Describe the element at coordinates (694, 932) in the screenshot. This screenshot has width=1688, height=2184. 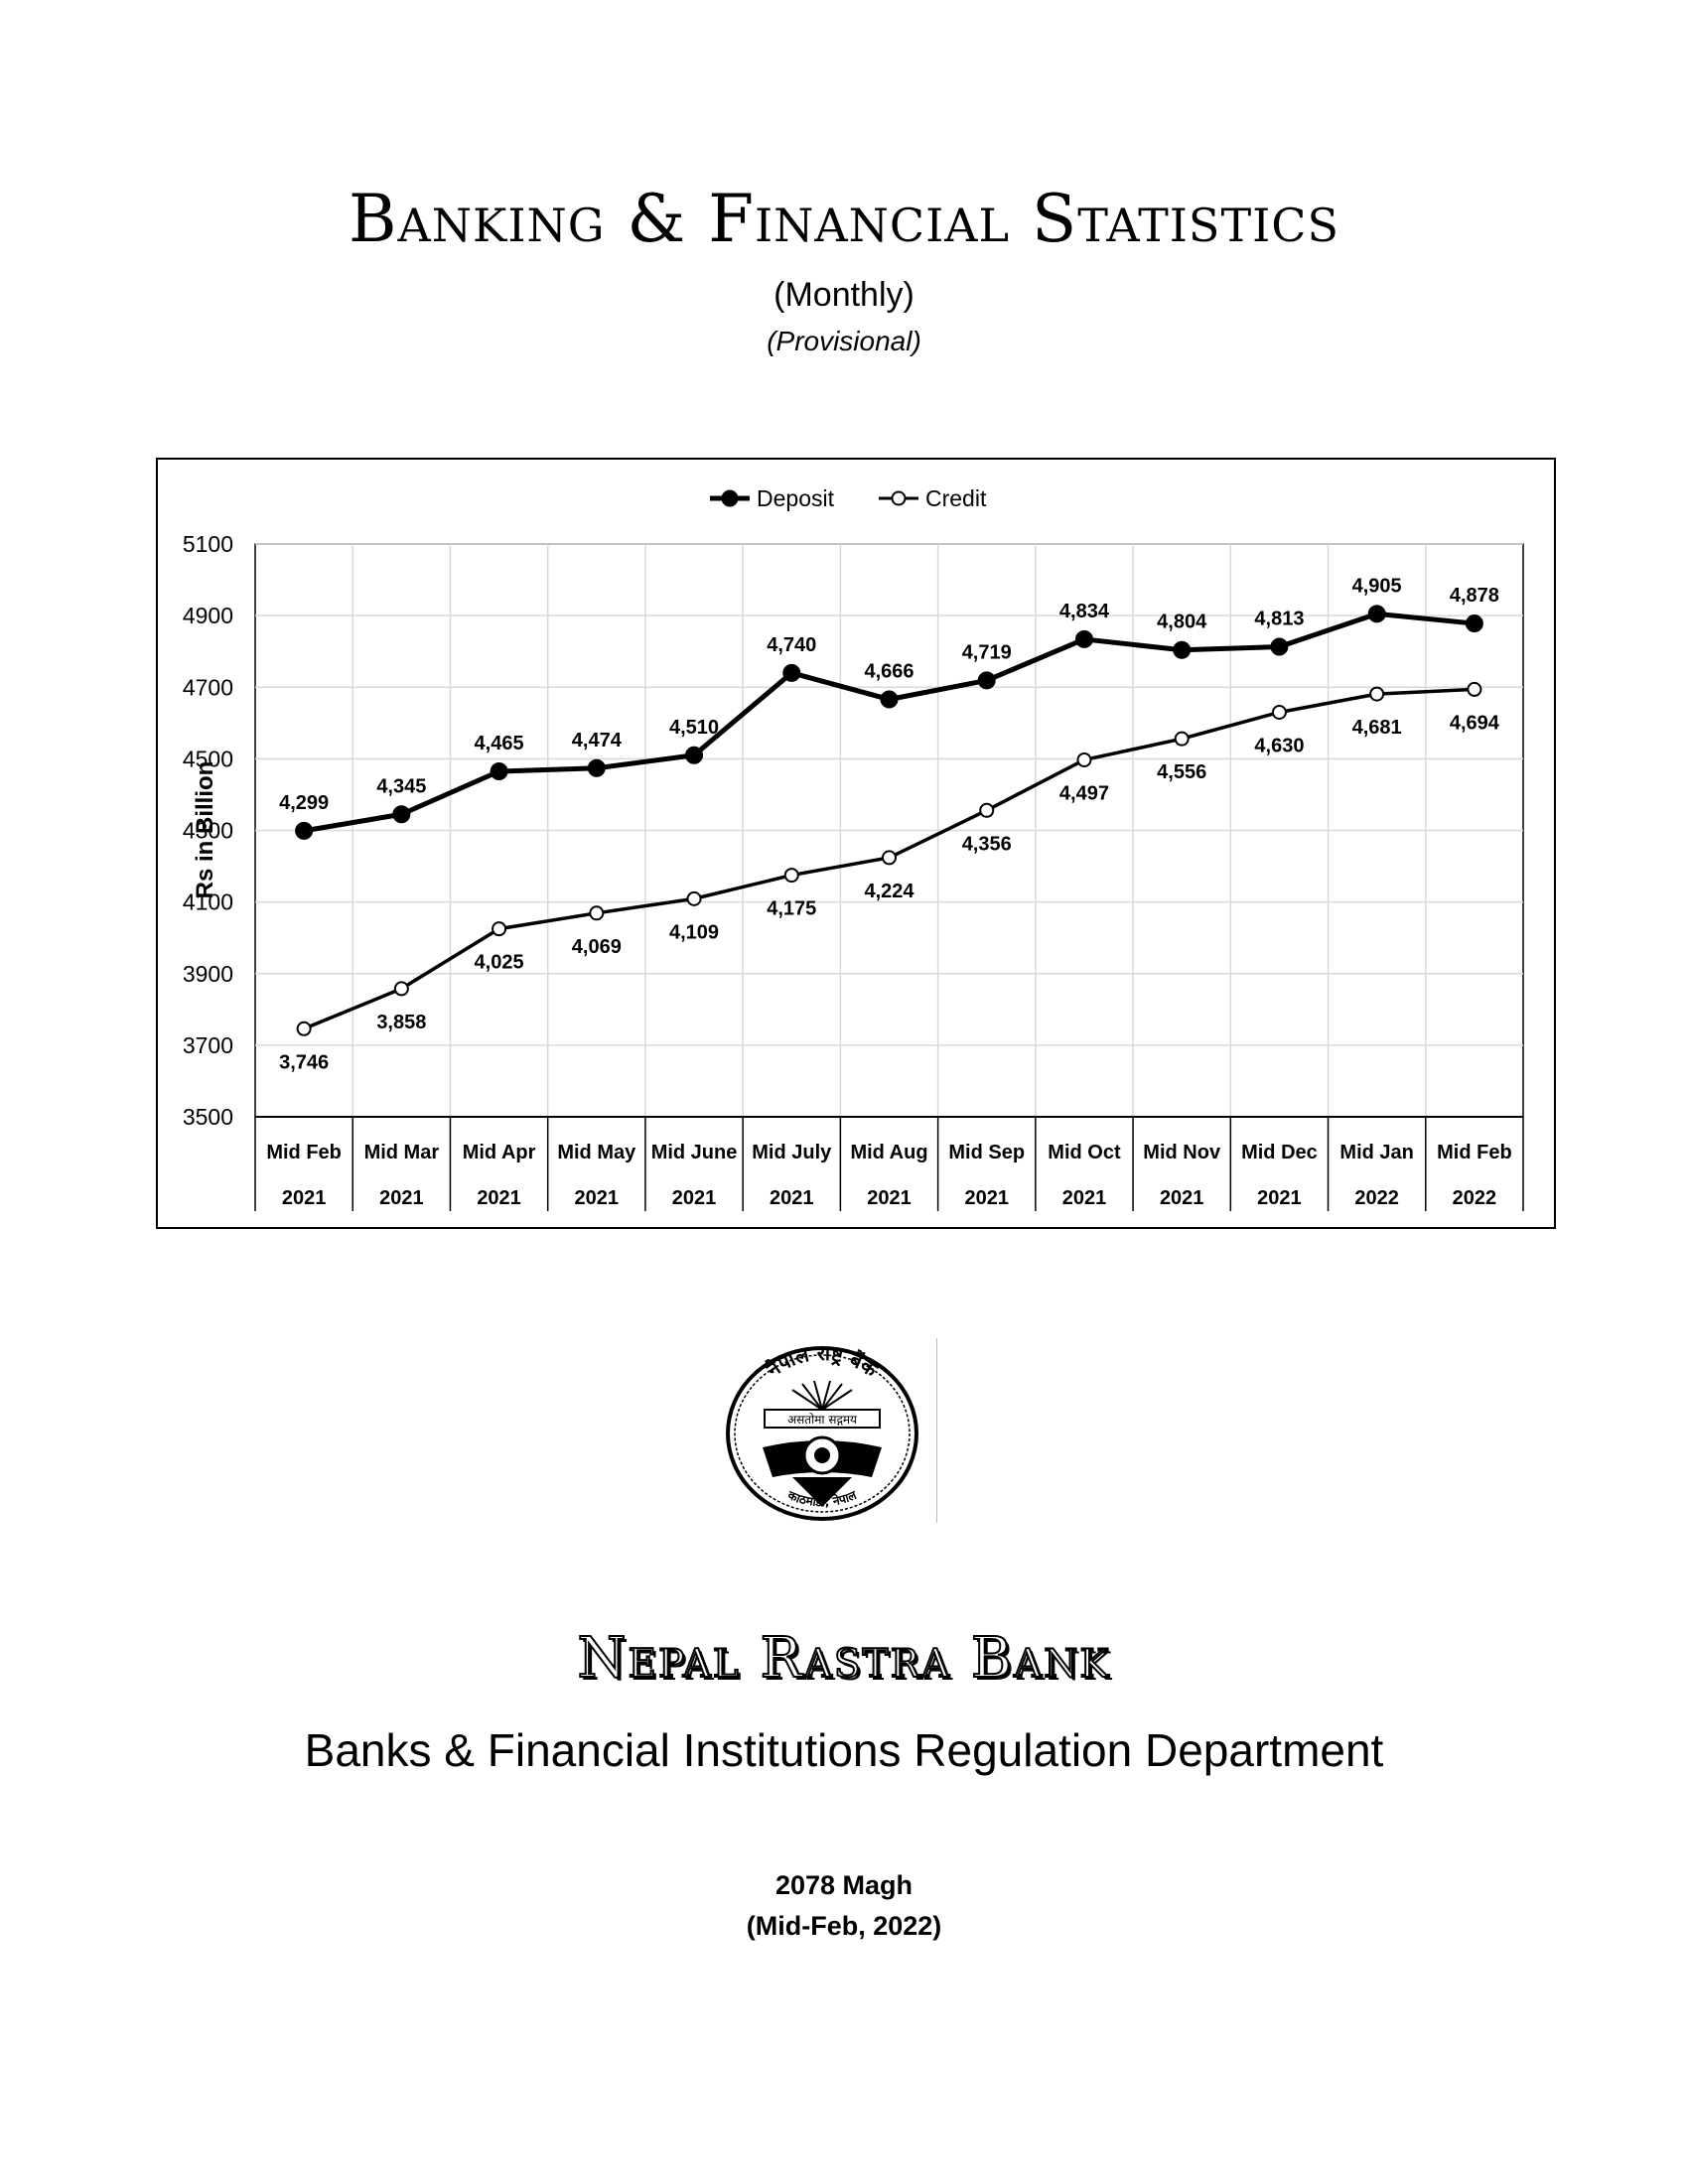
I see `data-label-credit: 4,109` at that location.